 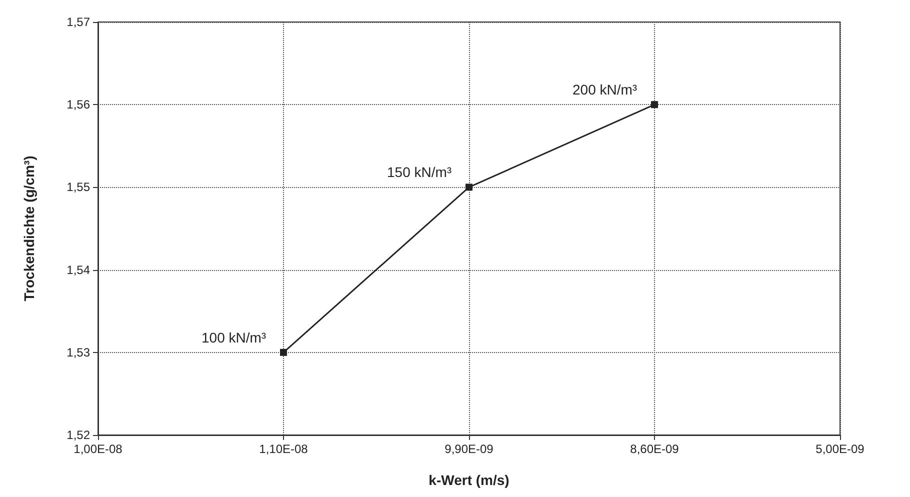 What do you see at coordinates (78, 269) in the screenshot?
I see `y-tick-label: 1,54` at bounding box center [78, 269].